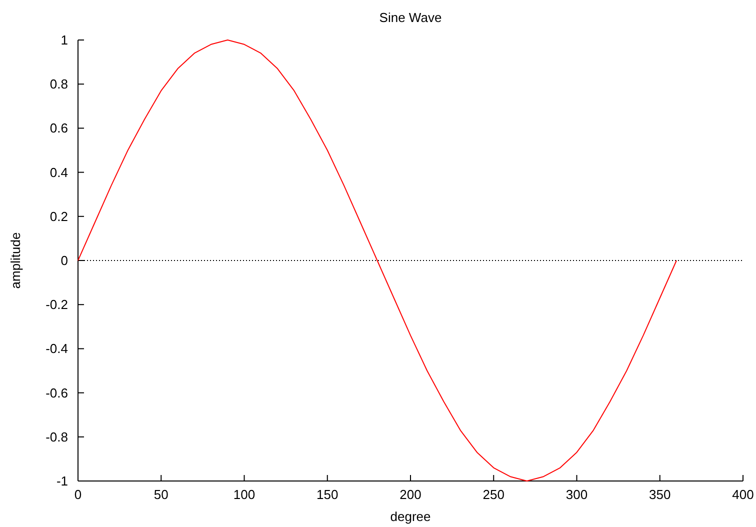  I want to click on y-tick-label: -0.6, so click(57, 392).